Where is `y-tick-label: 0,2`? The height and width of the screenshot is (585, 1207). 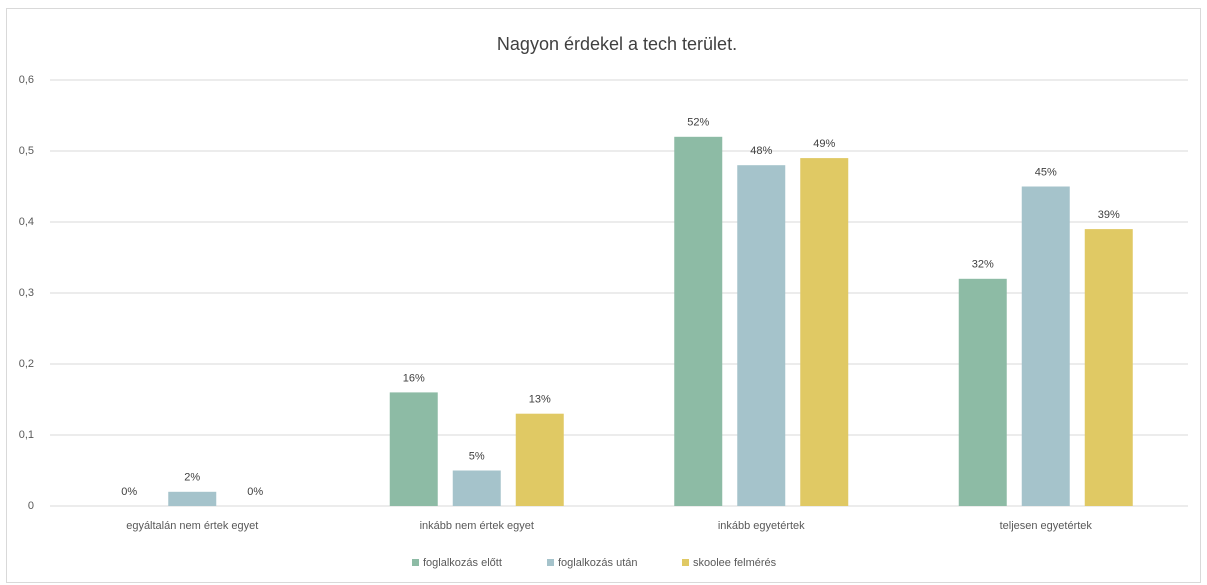
y-tick-label: 0,2 is located at coordinates (26, 364).